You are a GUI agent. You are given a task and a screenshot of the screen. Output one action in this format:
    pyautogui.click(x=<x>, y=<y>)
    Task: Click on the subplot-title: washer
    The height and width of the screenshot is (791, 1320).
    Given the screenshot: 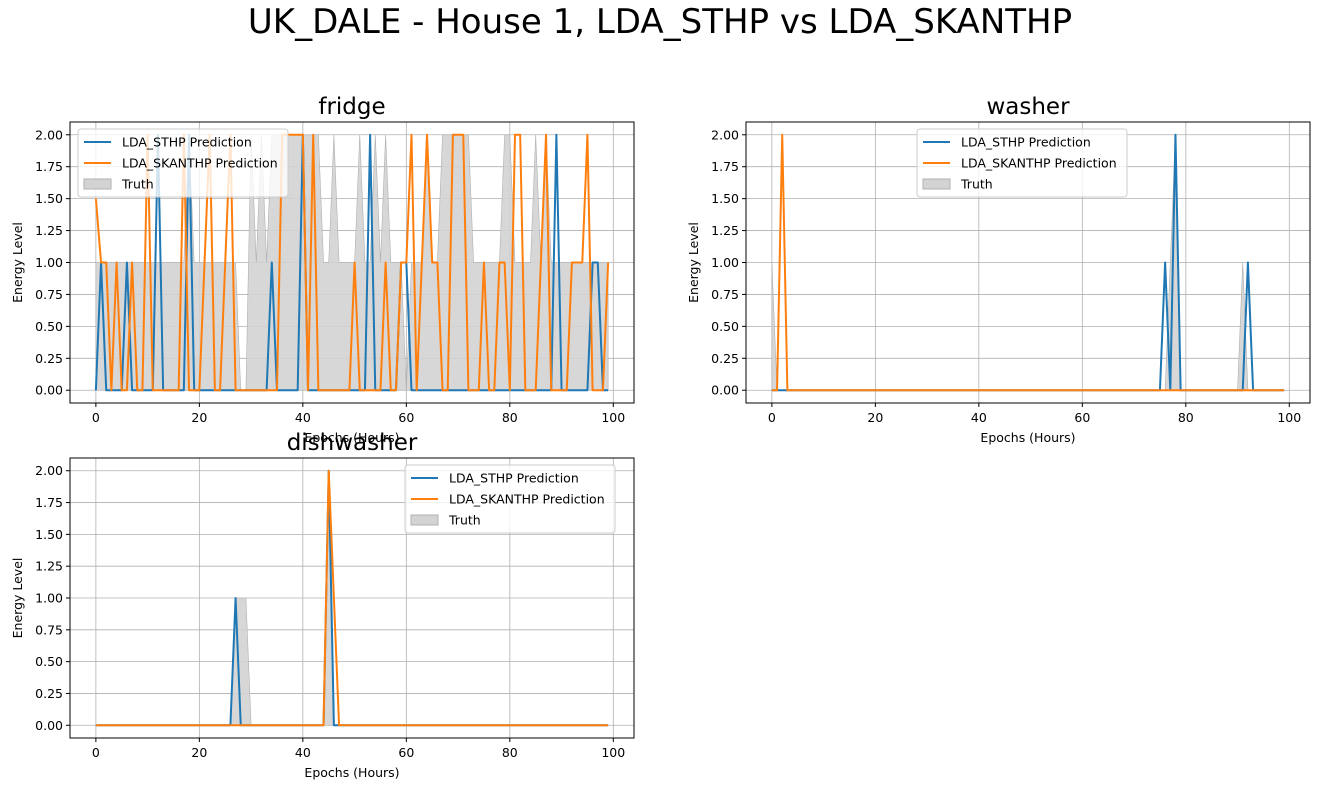 What is the action you would take?
    pyautogui.click(x=1028, y=107)
    